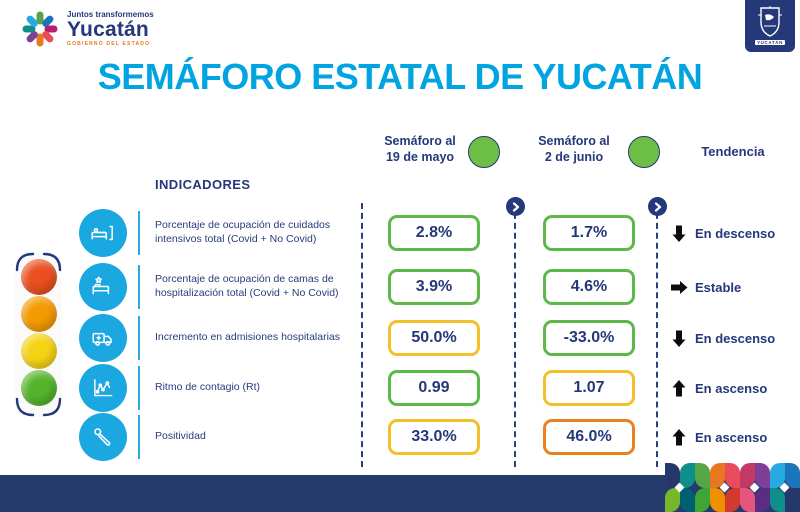 Image resolution: width=800 pixels, height=512 pixels. I want to click on status-dot-june, so click(644, 152).